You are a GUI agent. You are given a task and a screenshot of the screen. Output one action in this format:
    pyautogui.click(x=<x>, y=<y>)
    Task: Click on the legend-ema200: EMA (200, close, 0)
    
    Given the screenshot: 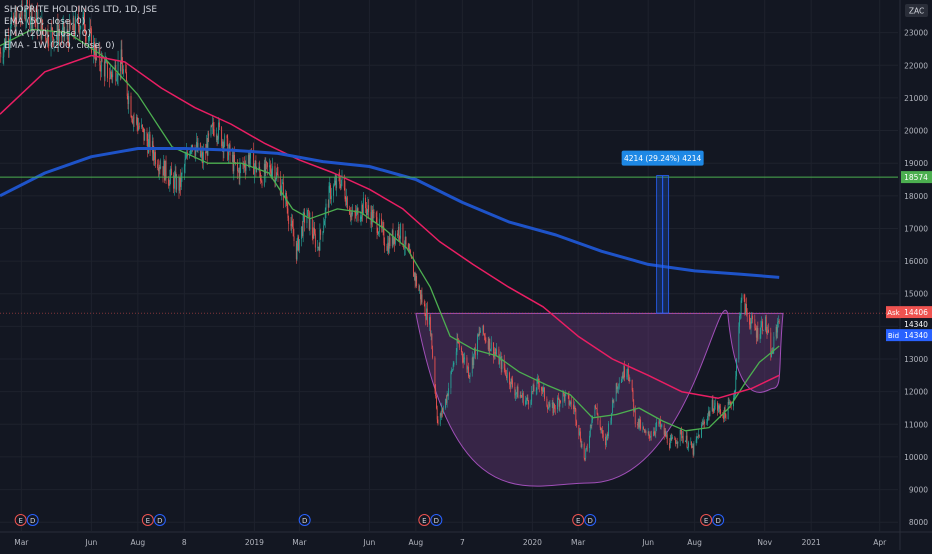 What is the action you would take?
    pyautogui.click(x=80, y=34)
    